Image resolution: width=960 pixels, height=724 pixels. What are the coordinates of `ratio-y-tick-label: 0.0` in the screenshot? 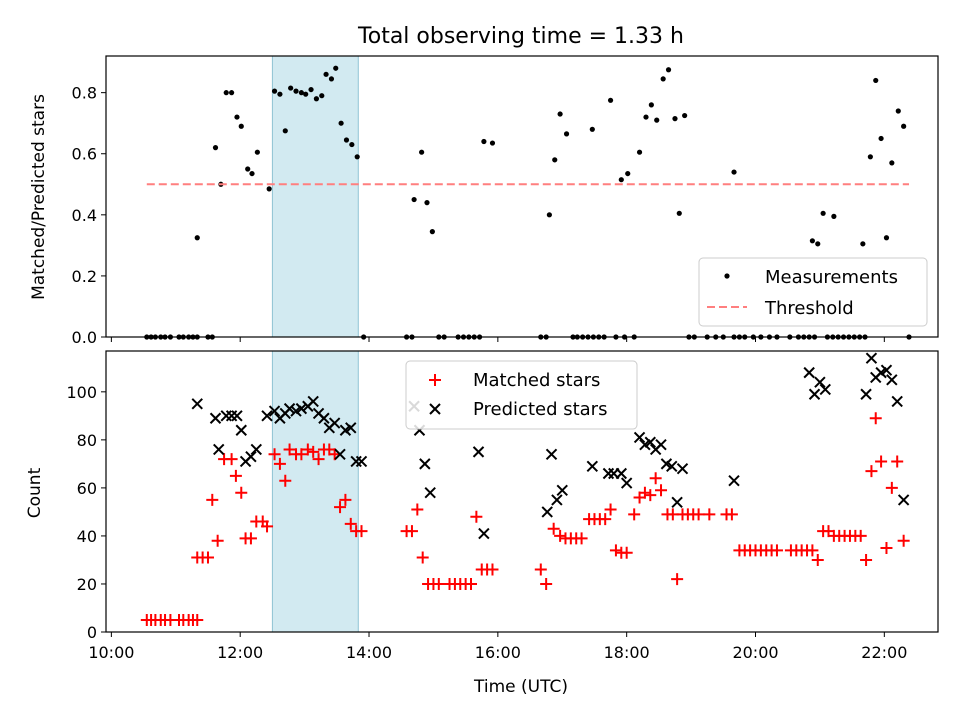 It's located at (84, 337).